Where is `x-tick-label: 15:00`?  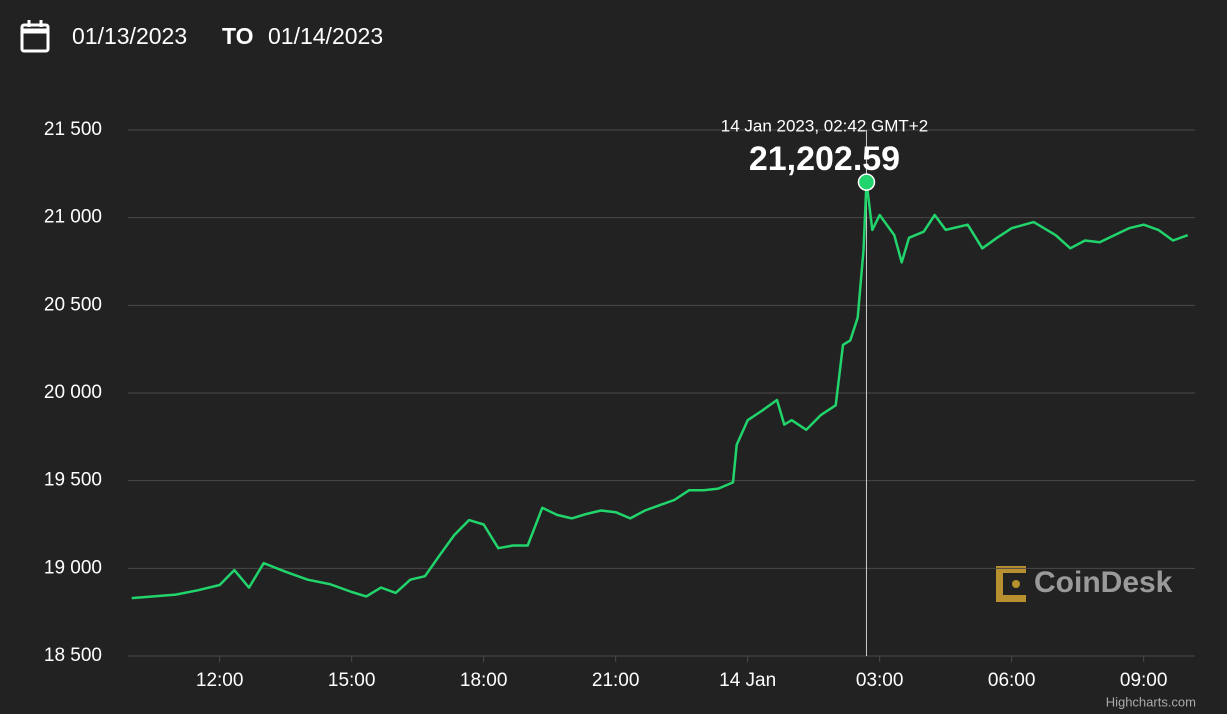 x-tick-label: 15:00 is located at coordinates (352, 680).